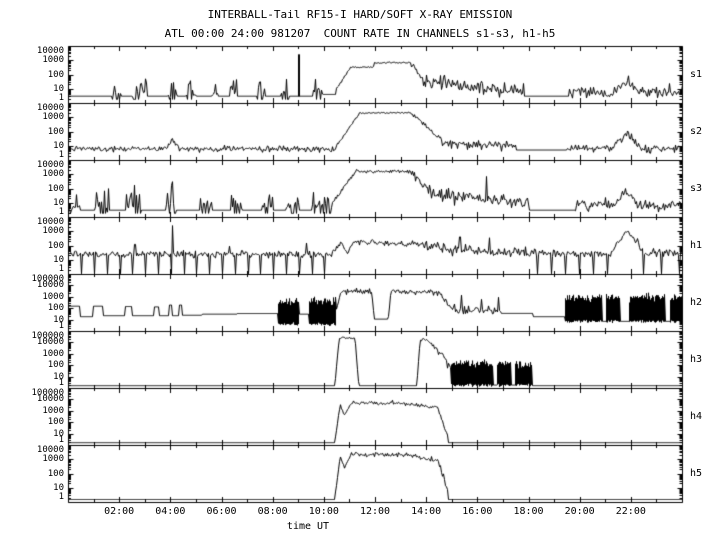  What do you see at coordinates (375, 511) in the screenshot?
I see `x-tick-label: 12:00` at bounding box center [375, 511].